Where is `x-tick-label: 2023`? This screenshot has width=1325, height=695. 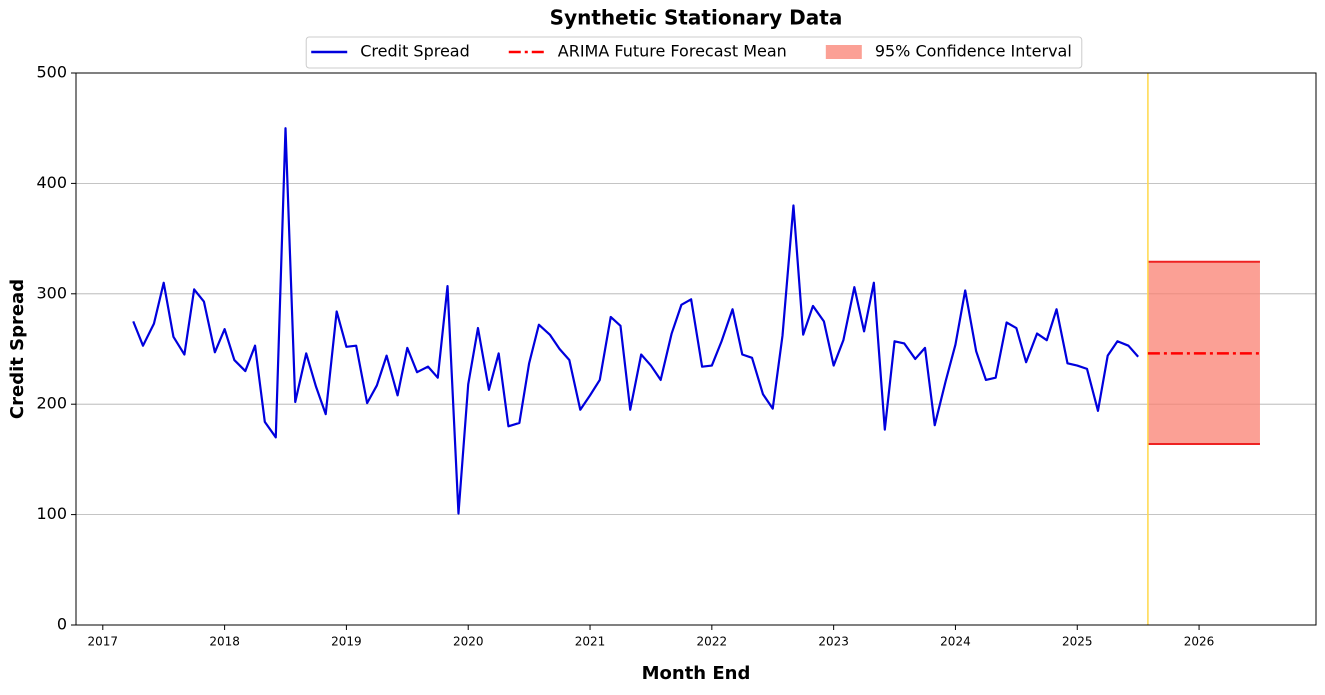
x-tick-label: 2023 is located at coordinates (833, 642).